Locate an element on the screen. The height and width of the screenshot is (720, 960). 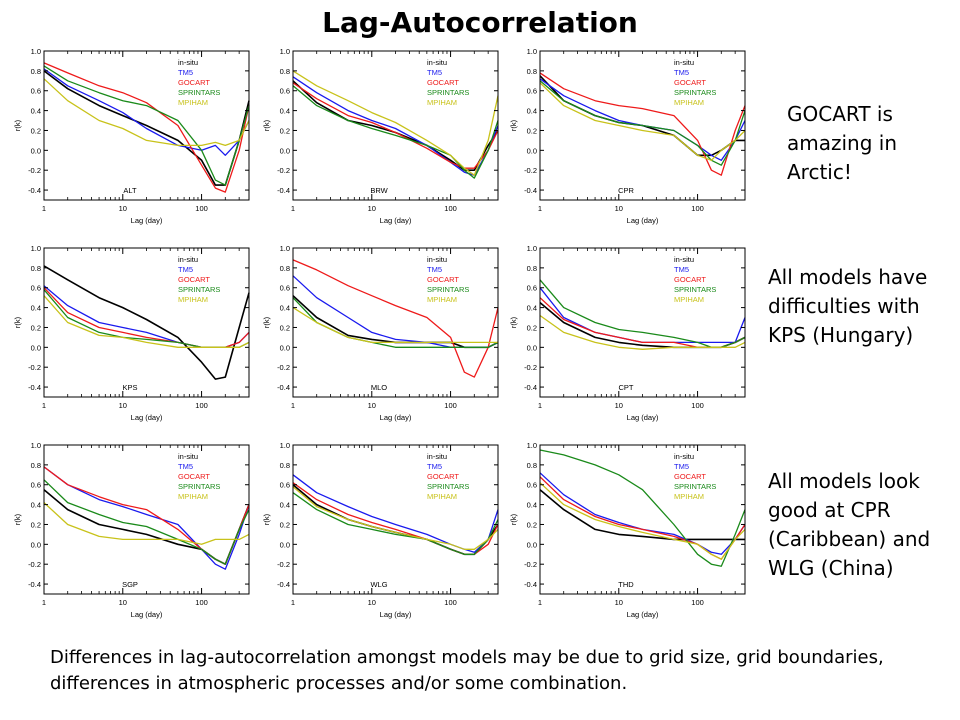
y-tick-label-wlg: 0.2 is located at coordinates (285, 524).